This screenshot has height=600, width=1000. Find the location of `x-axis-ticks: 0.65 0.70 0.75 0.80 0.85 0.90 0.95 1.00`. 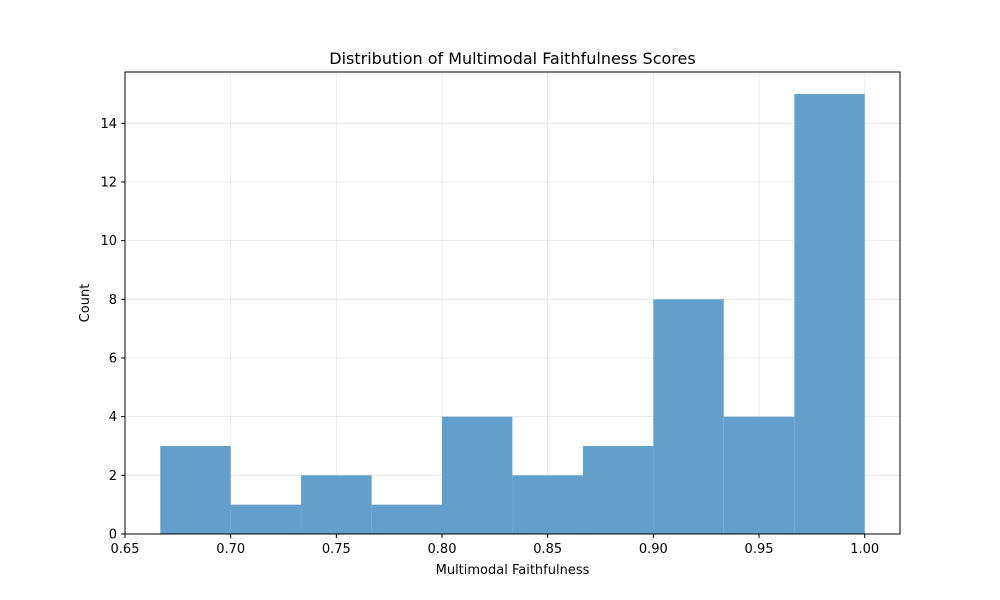

x-axis-ticks: 0.65 0.70 0.75 0.80 0.85 0.90 0.95 1.00 is located at coordinates (495, 545).